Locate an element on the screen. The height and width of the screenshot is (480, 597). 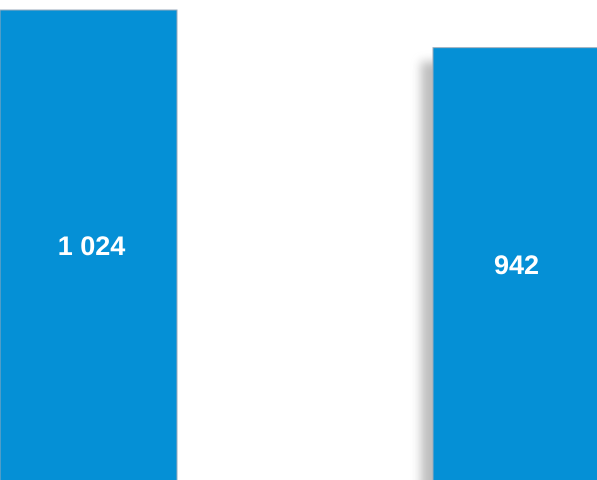
data-label: 942 is located at coordinates (516, 265).